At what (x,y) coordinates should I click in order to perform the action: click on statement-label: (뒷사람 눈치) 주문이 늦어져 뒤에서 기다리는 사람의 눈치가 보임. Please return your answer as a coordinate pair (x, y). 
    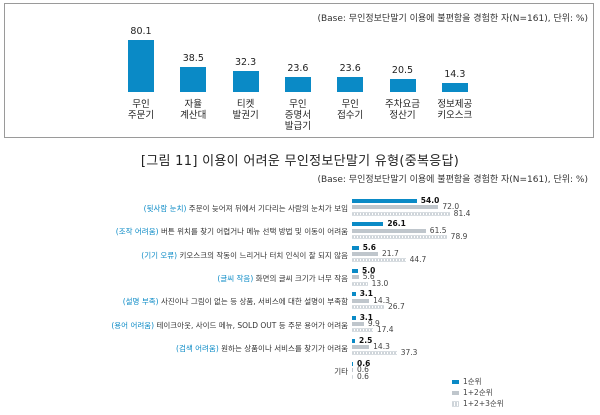
    Looking at the image, I should click on (246, 208).